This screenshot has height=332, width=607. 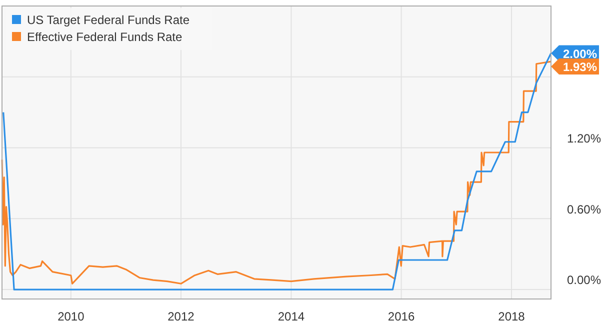 I want to click on annotation: 2.00%, so click(x=580, y=53).